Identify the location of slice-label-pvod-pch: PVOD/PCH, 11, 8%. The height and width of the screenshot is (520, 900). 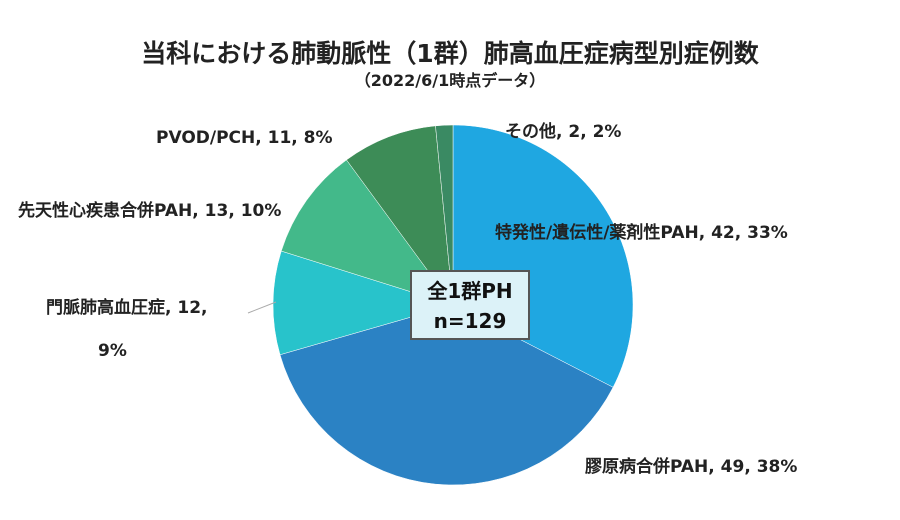
(244, 138).